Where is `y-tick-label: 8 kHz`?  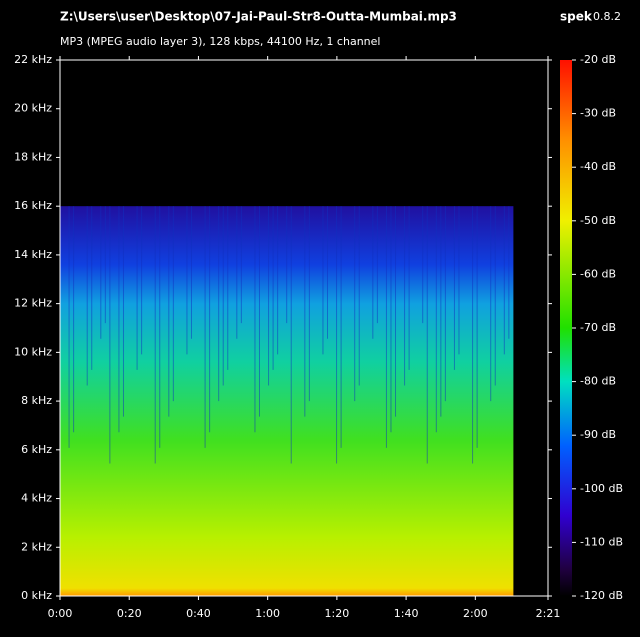
y-tick-label: 8 kHz is located at coordinates (36, 400).